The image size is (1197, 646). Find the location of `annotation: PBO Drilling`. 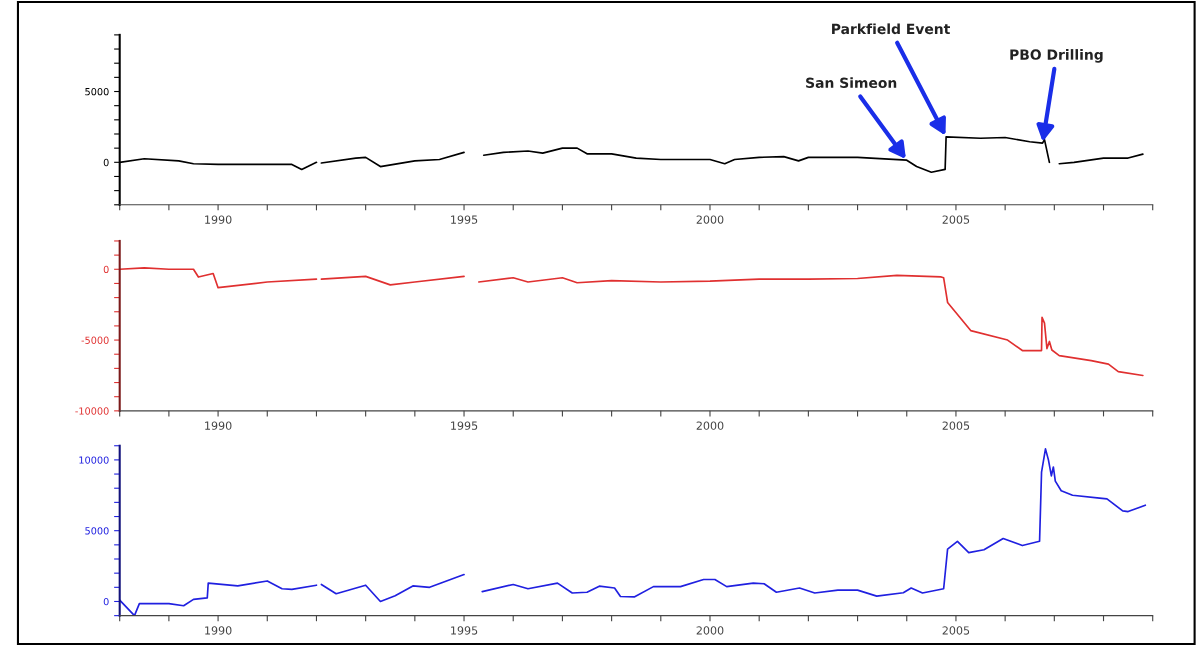

annotation: PBO Drilling is located at coordinates (1056, 56).